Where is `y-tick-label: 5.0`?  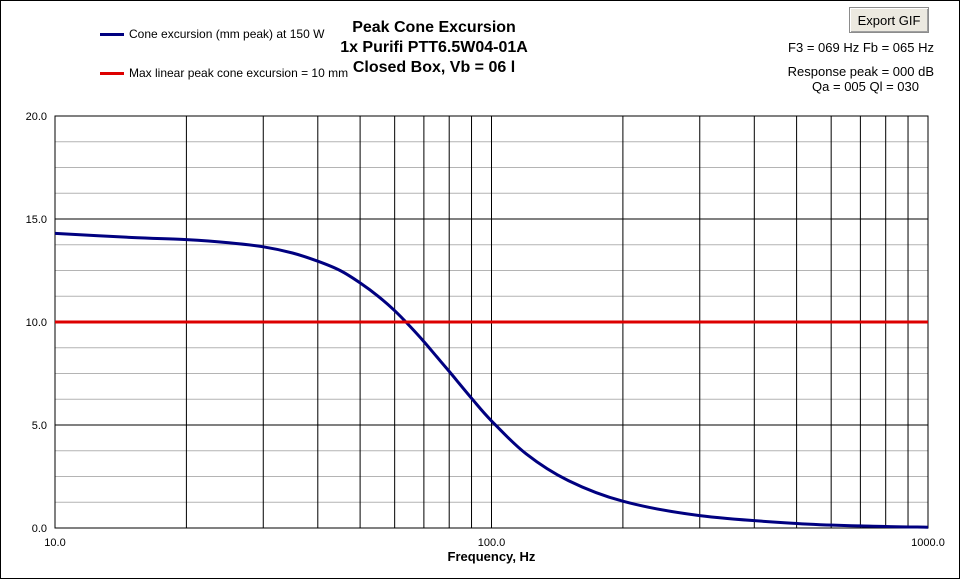
y-tick-label: 5.0 is located at coordinates (39, 426).